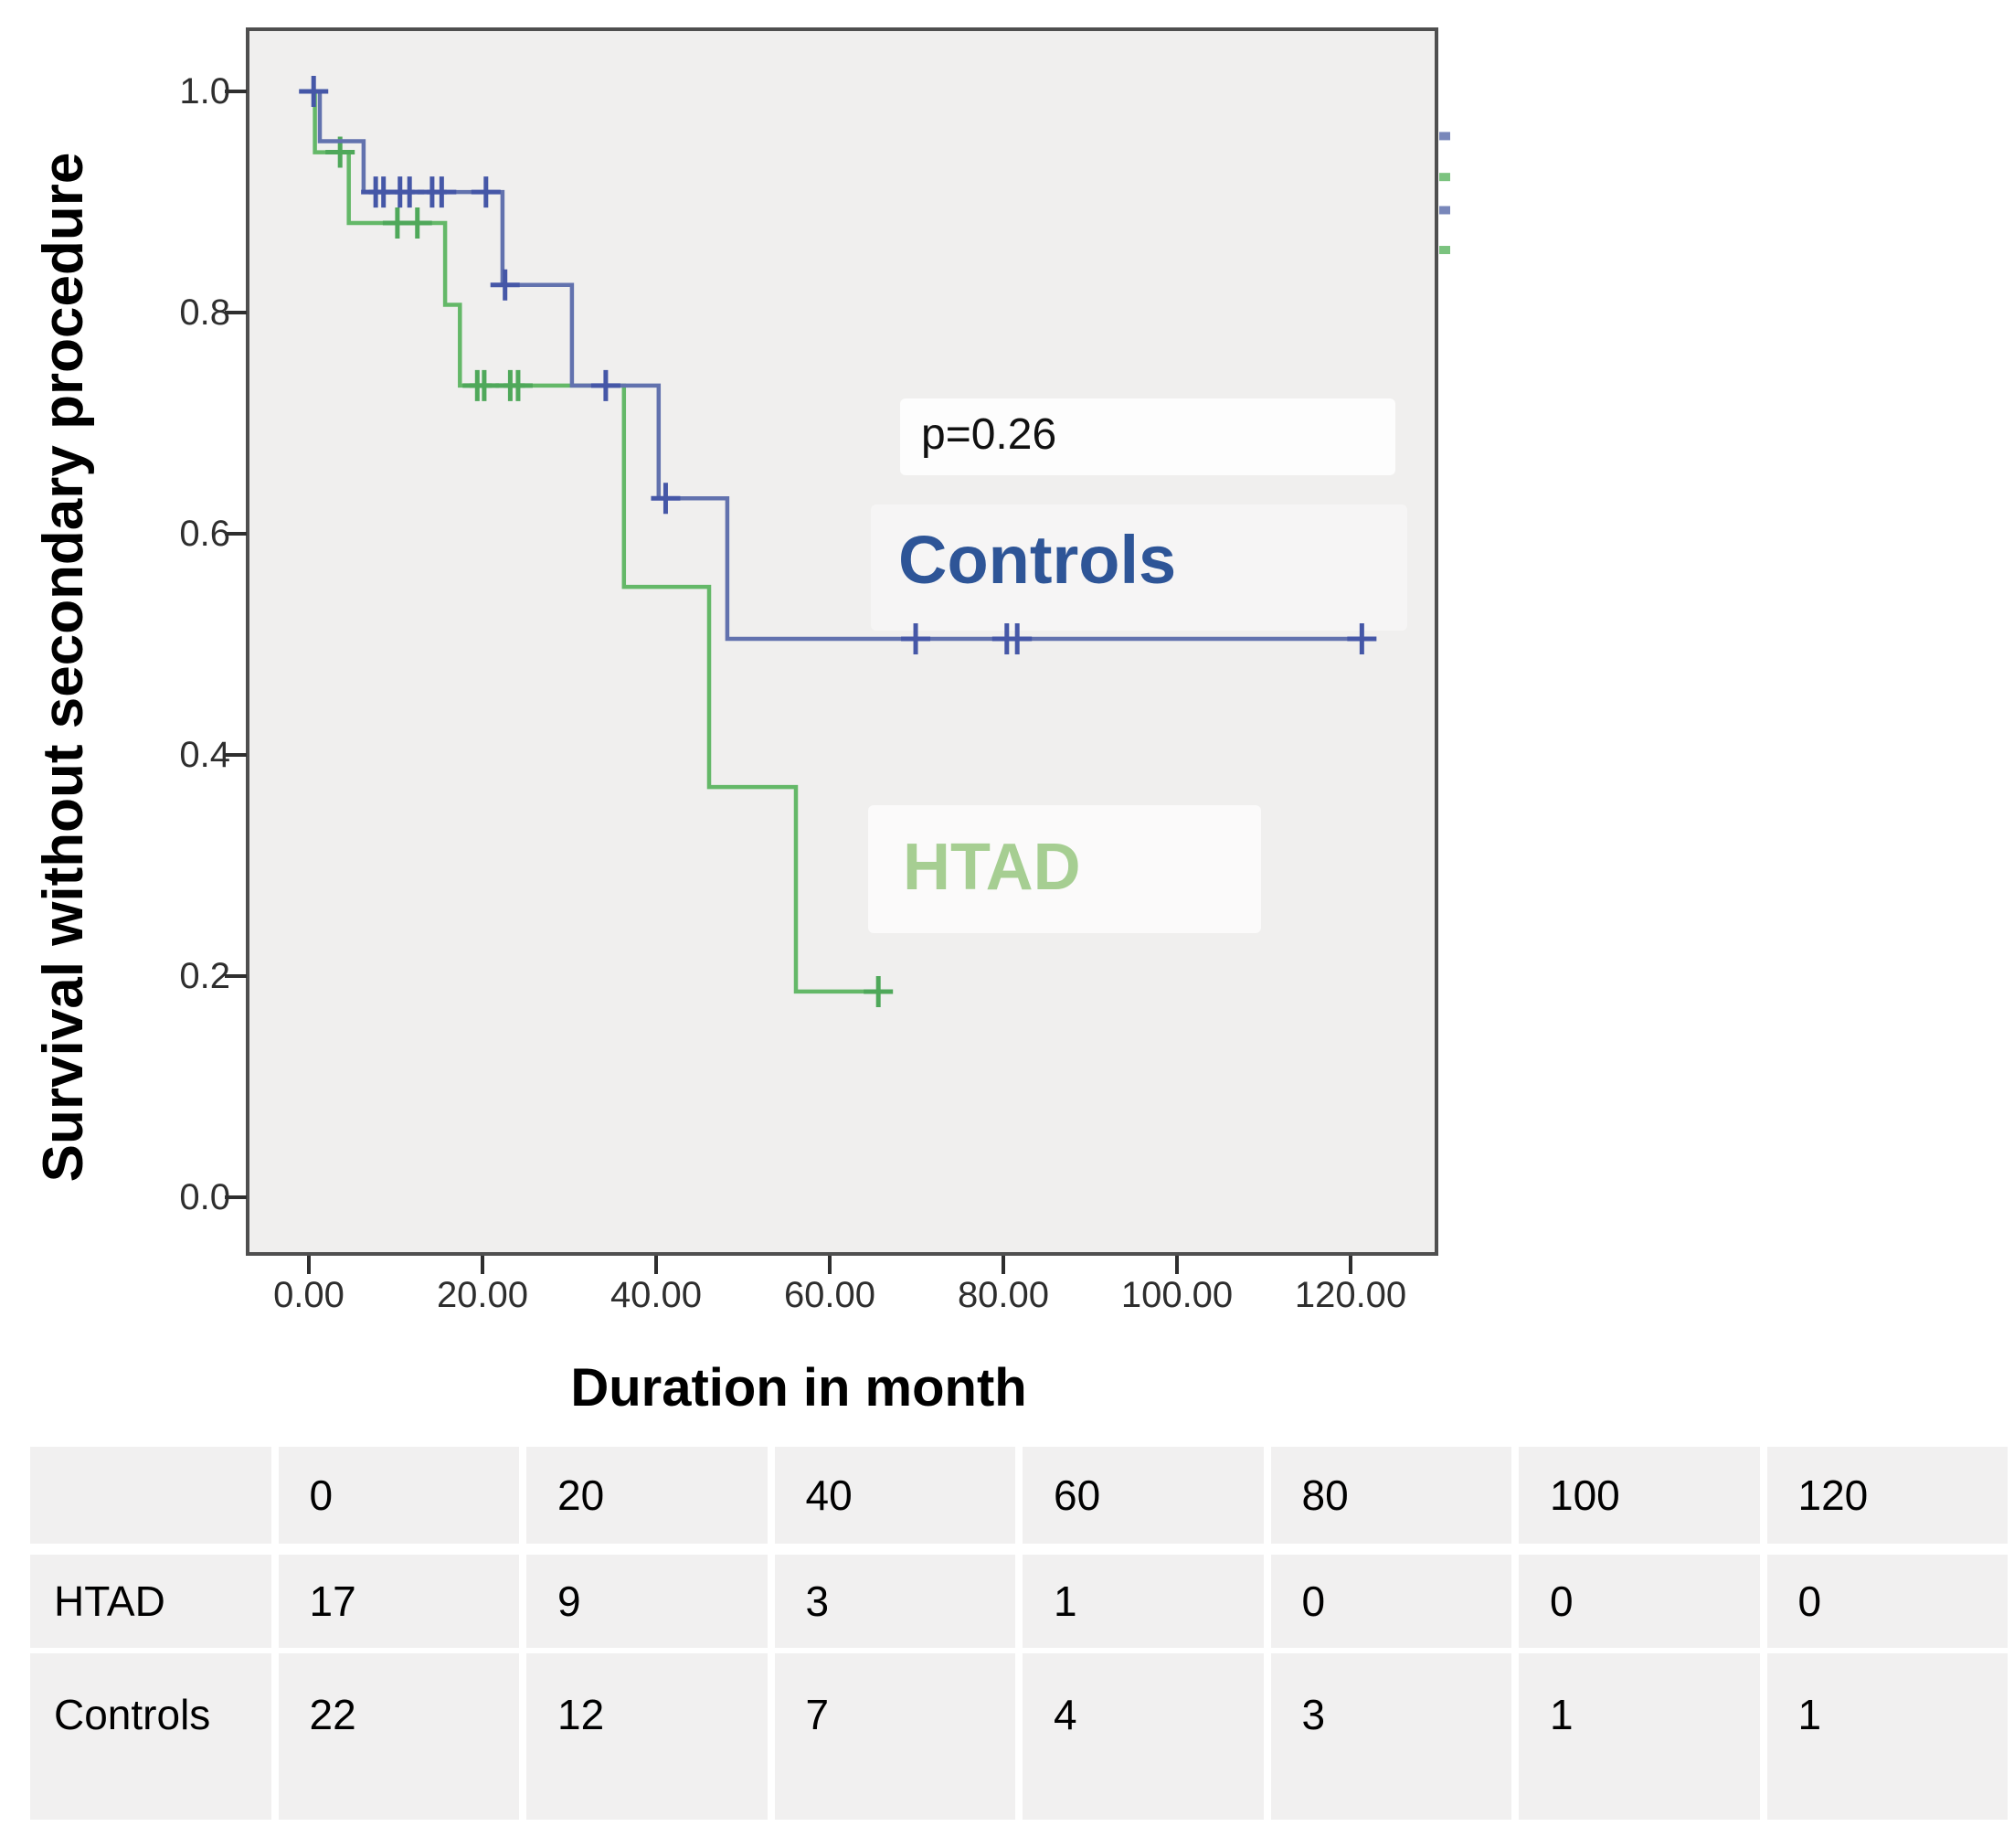 The width and height of the screenshot is (2014, 1848). Describe the element at coordinates (151, 1495) in the screenshot. I see `risk-table-corner-cell` at that location.